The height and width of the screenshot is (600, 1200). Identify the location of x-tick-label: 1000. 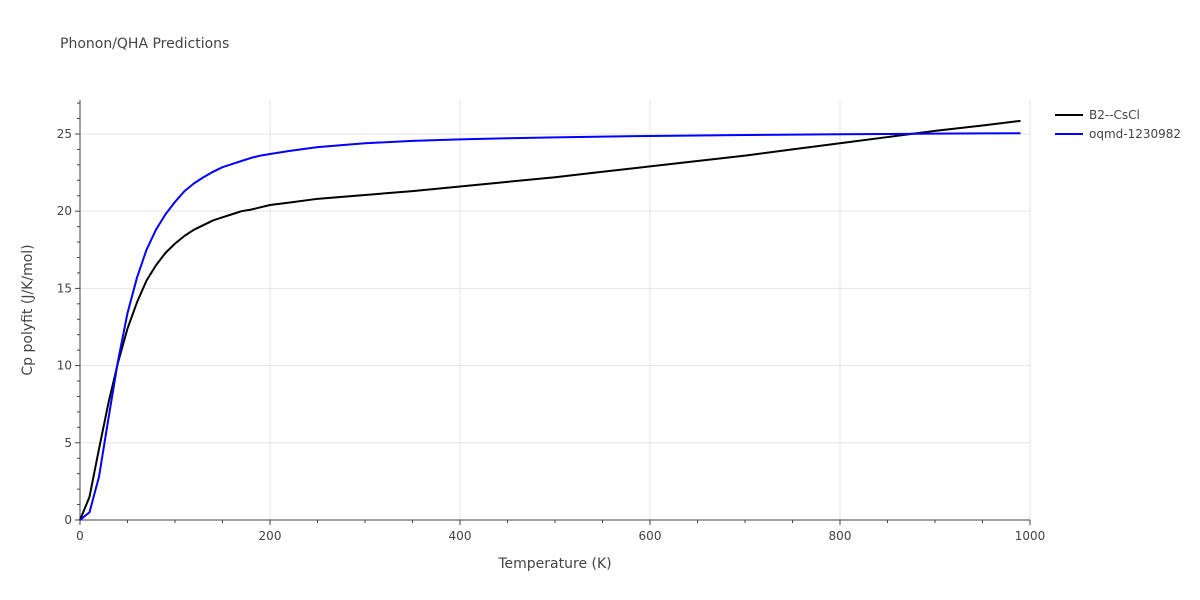
(1030, 536).